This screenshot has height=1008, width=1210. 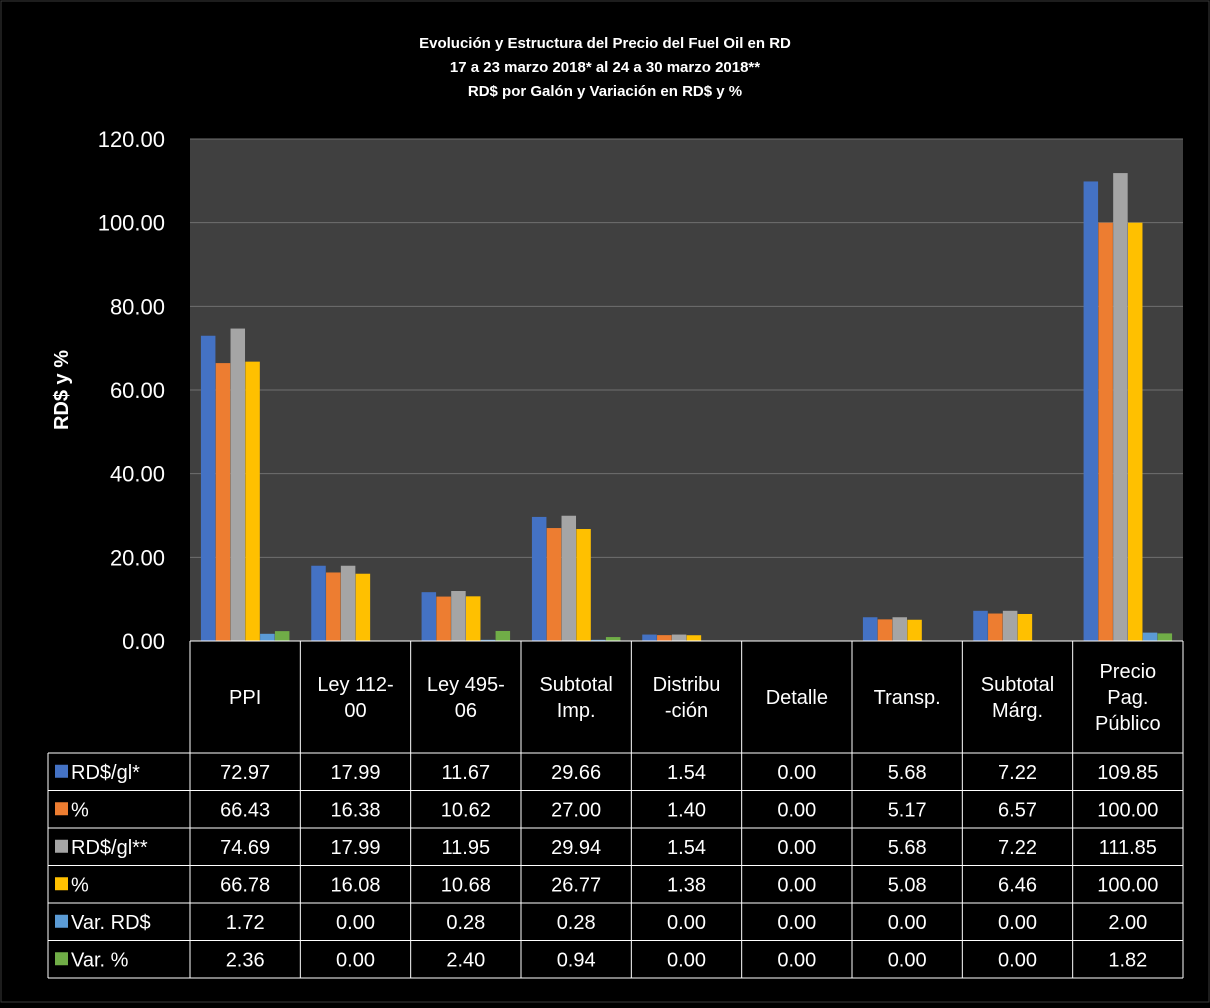 I want to click on data-label: 0.94, so click(x=576, y=960).